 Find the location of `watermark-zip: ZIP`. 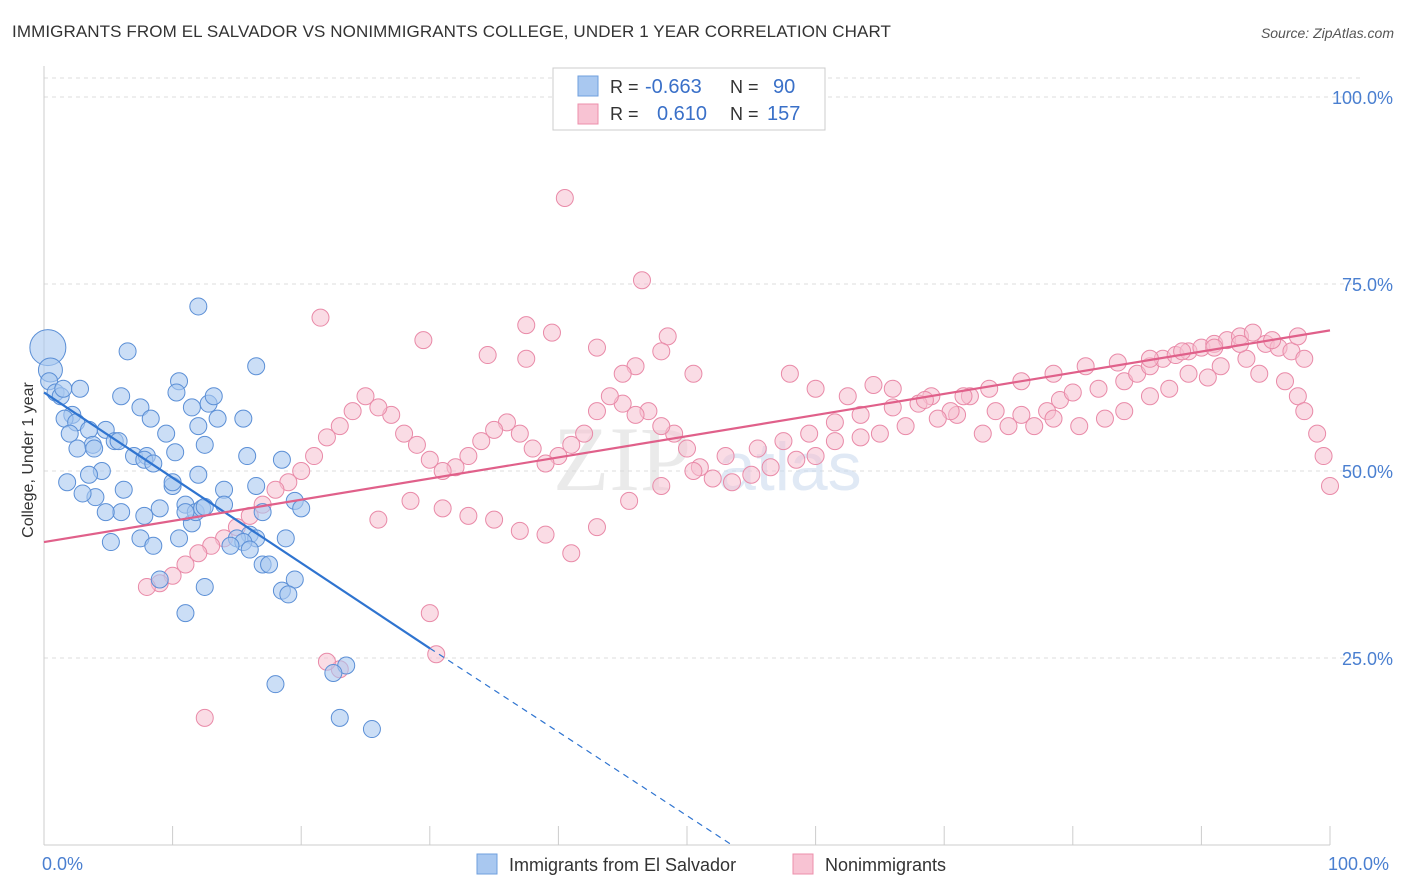

watermark-zip: ZIP is located at coordinates (622, 459).